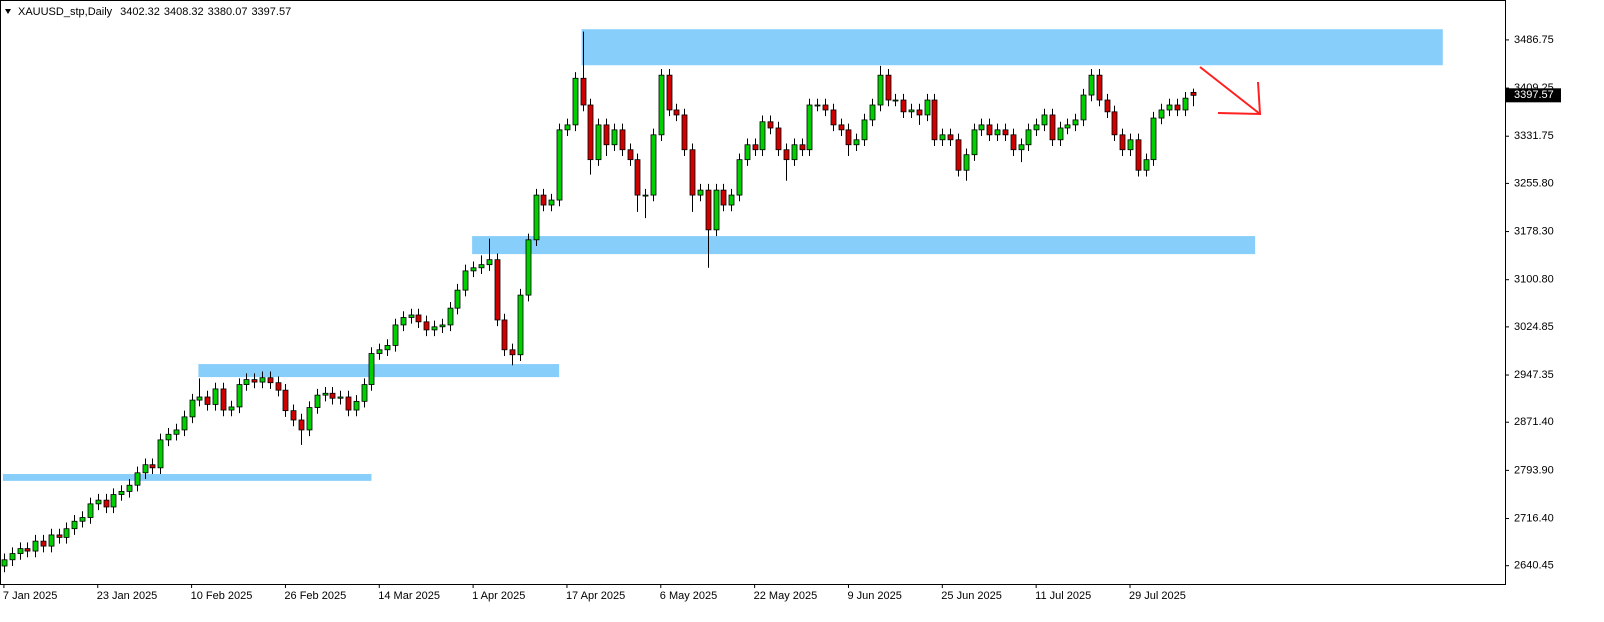  I want to click on ohlc-high: 3408.32, so click(184, 12).